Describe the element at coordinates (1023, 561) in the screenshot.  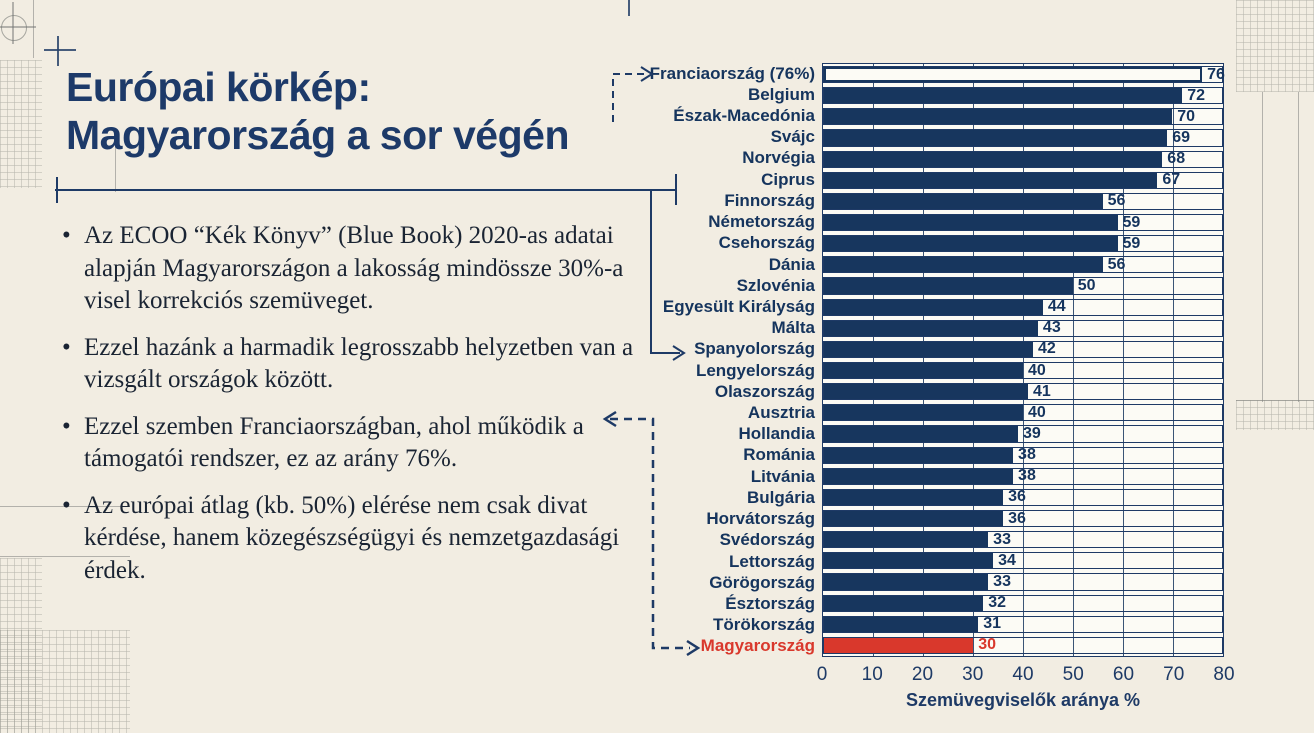
I see `chart-row: 34` at that location.